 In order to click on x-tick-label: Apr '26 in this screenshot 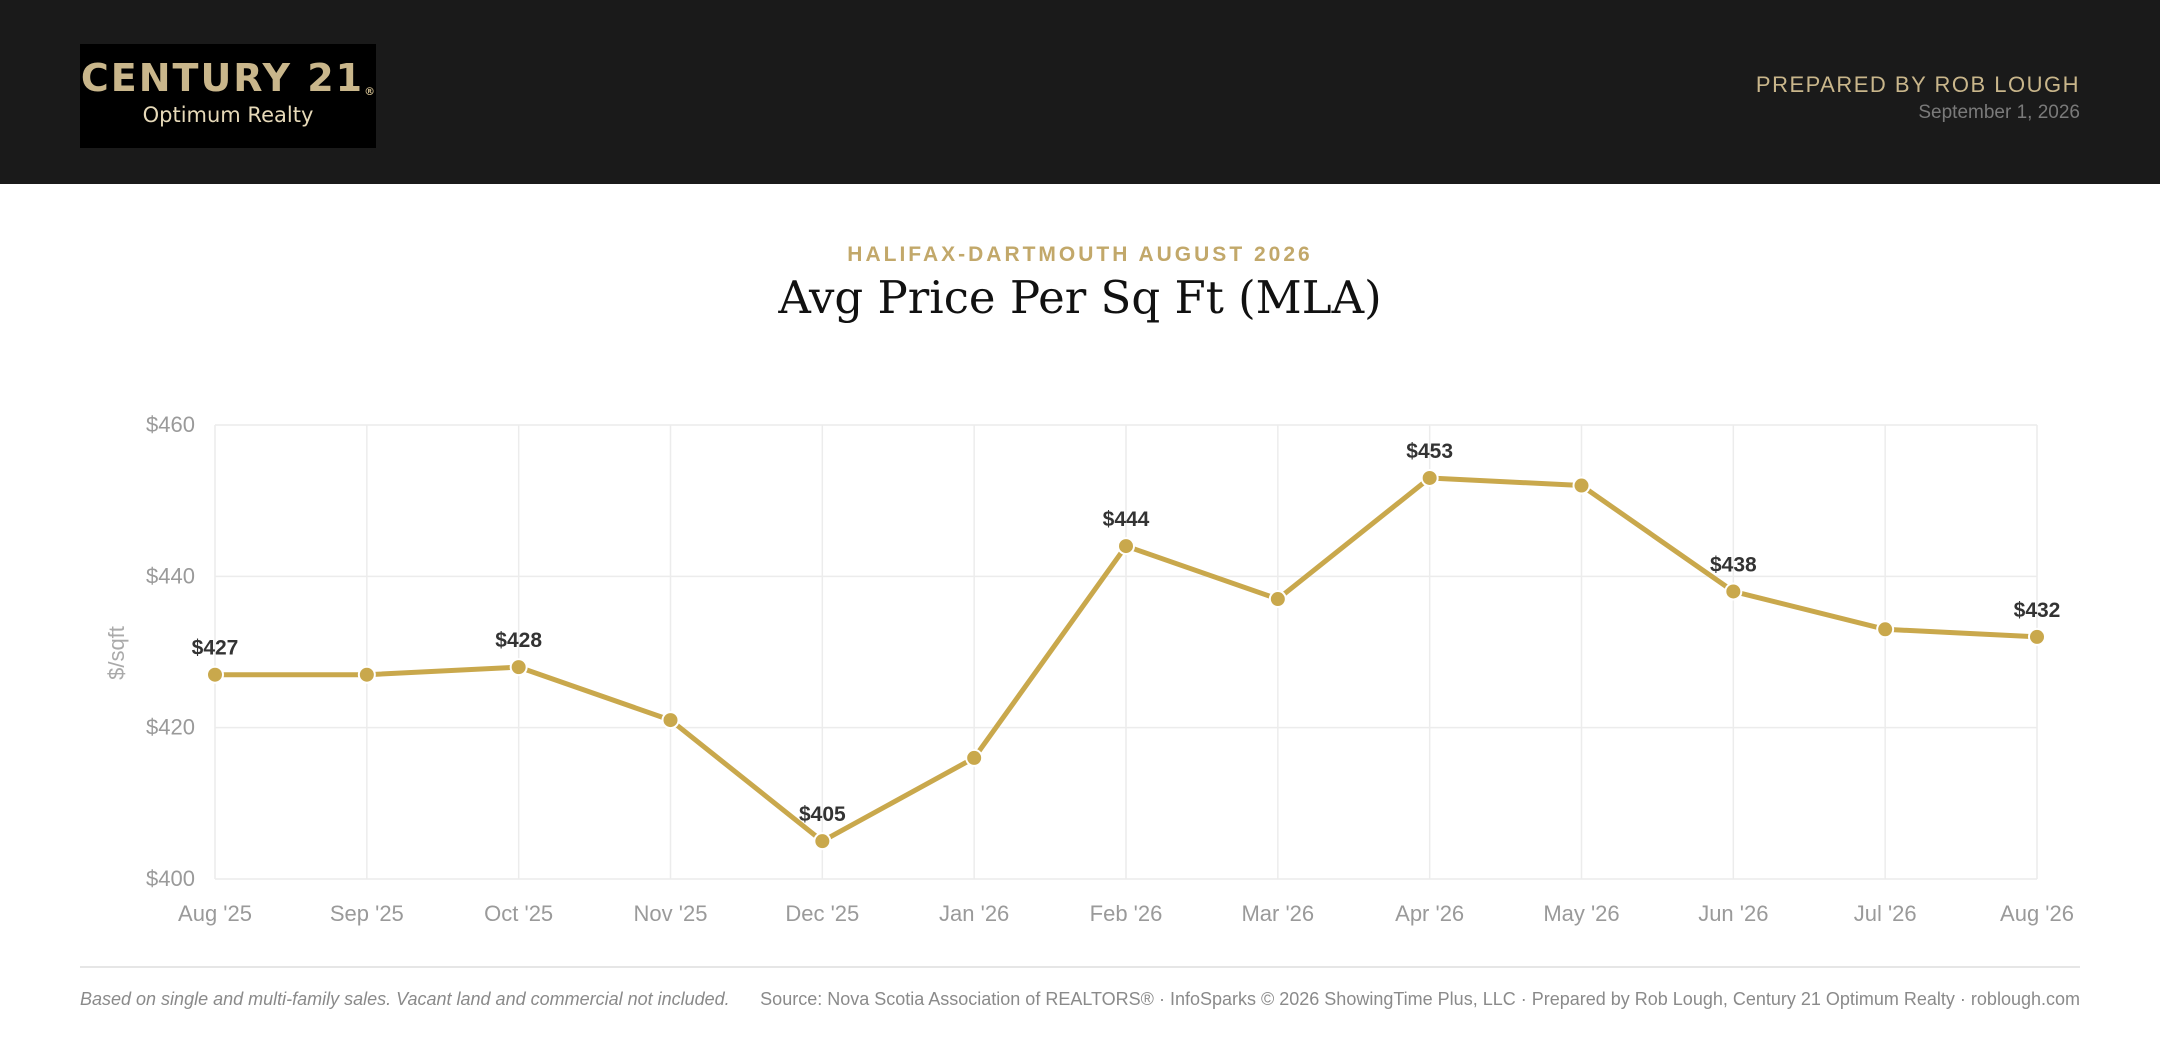, I will do `click(1429, 913)`.